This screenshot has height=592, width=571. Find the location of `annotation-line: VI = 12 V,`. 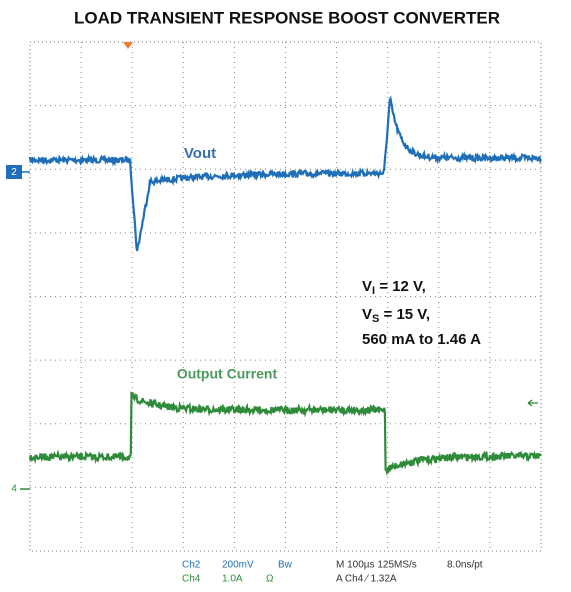

annotation-line: VI = 12 V, is located at coordinates (394, 287).